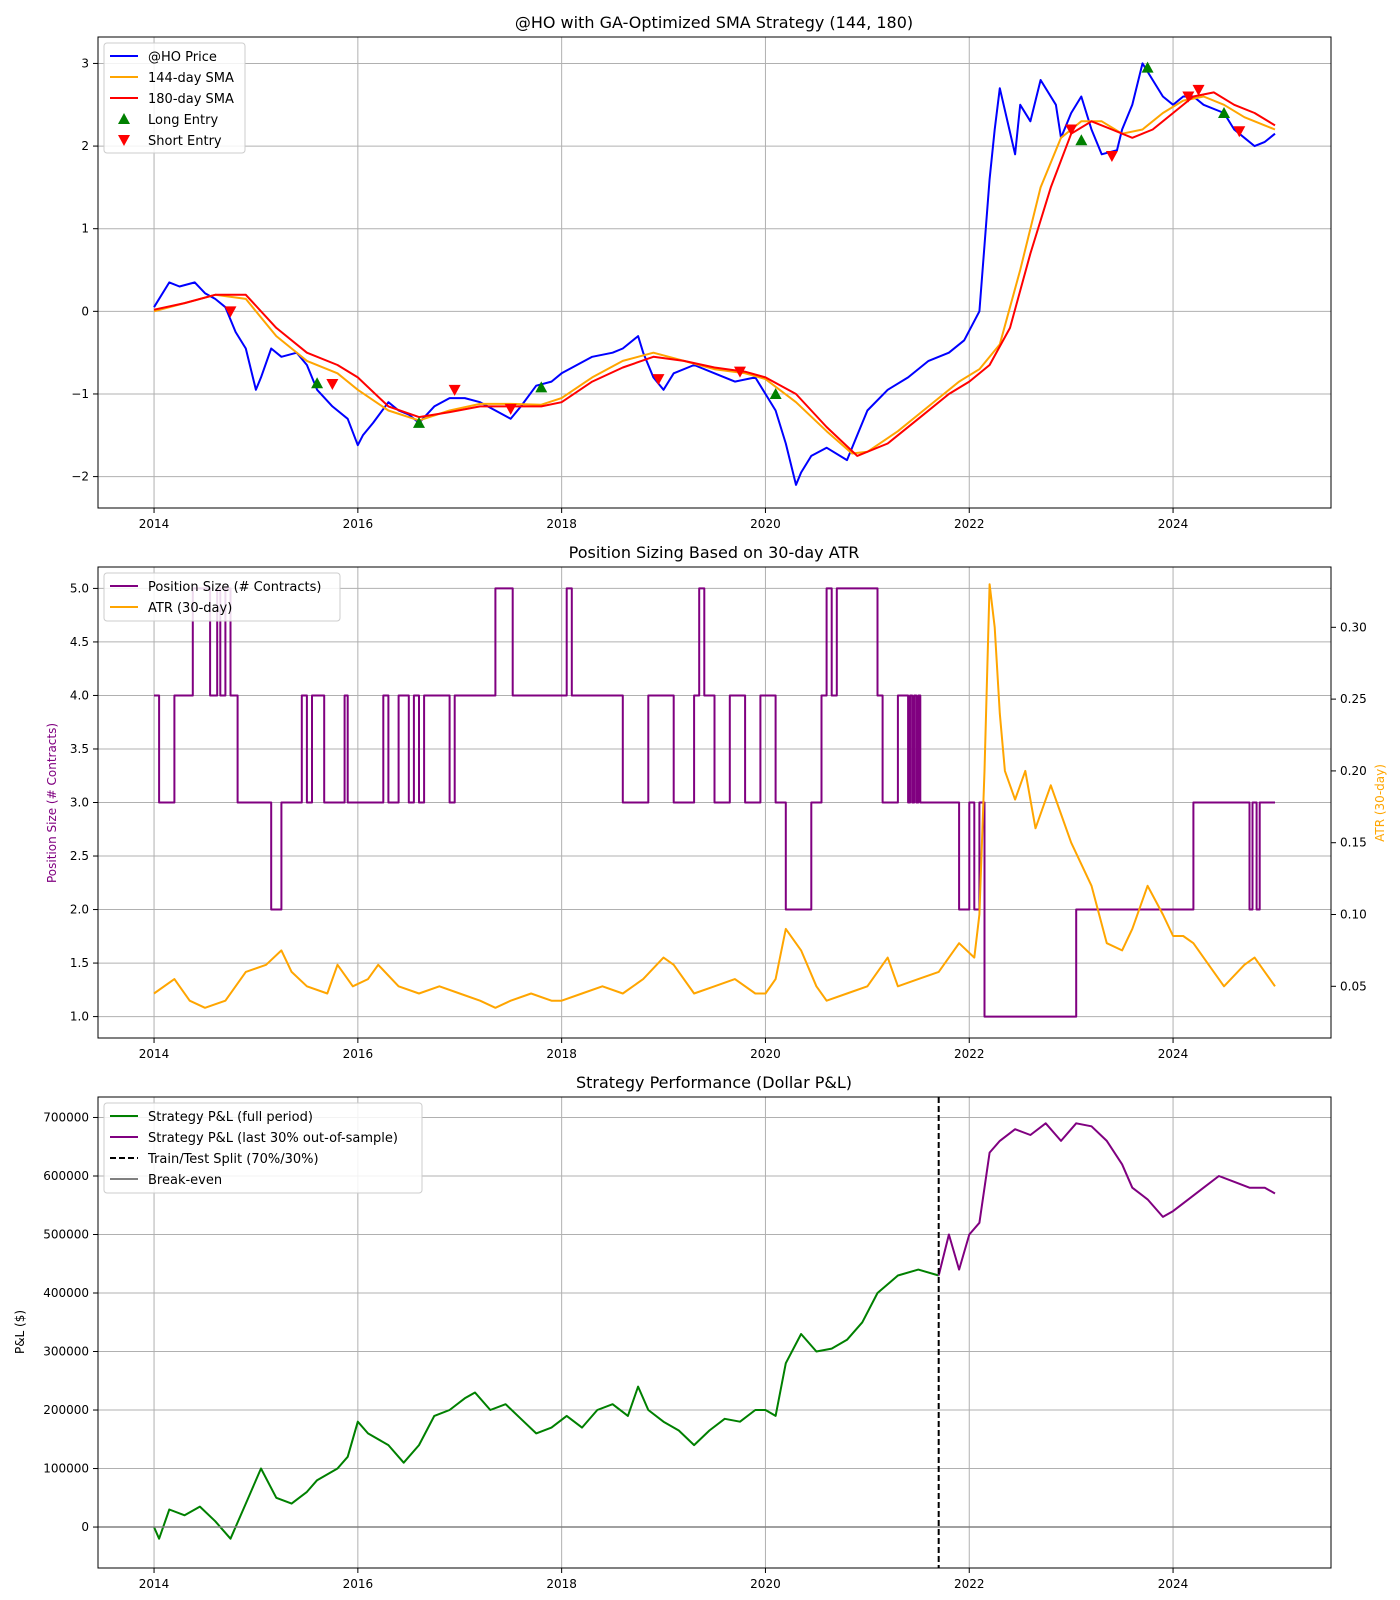 The image size is (1400, 1600). What do you see at coordinates (1106, 1199) in the screenshot?
I see `series-line-strategy-p-l-last-30-out-of-sample` at bounding box center [1106, 1199].